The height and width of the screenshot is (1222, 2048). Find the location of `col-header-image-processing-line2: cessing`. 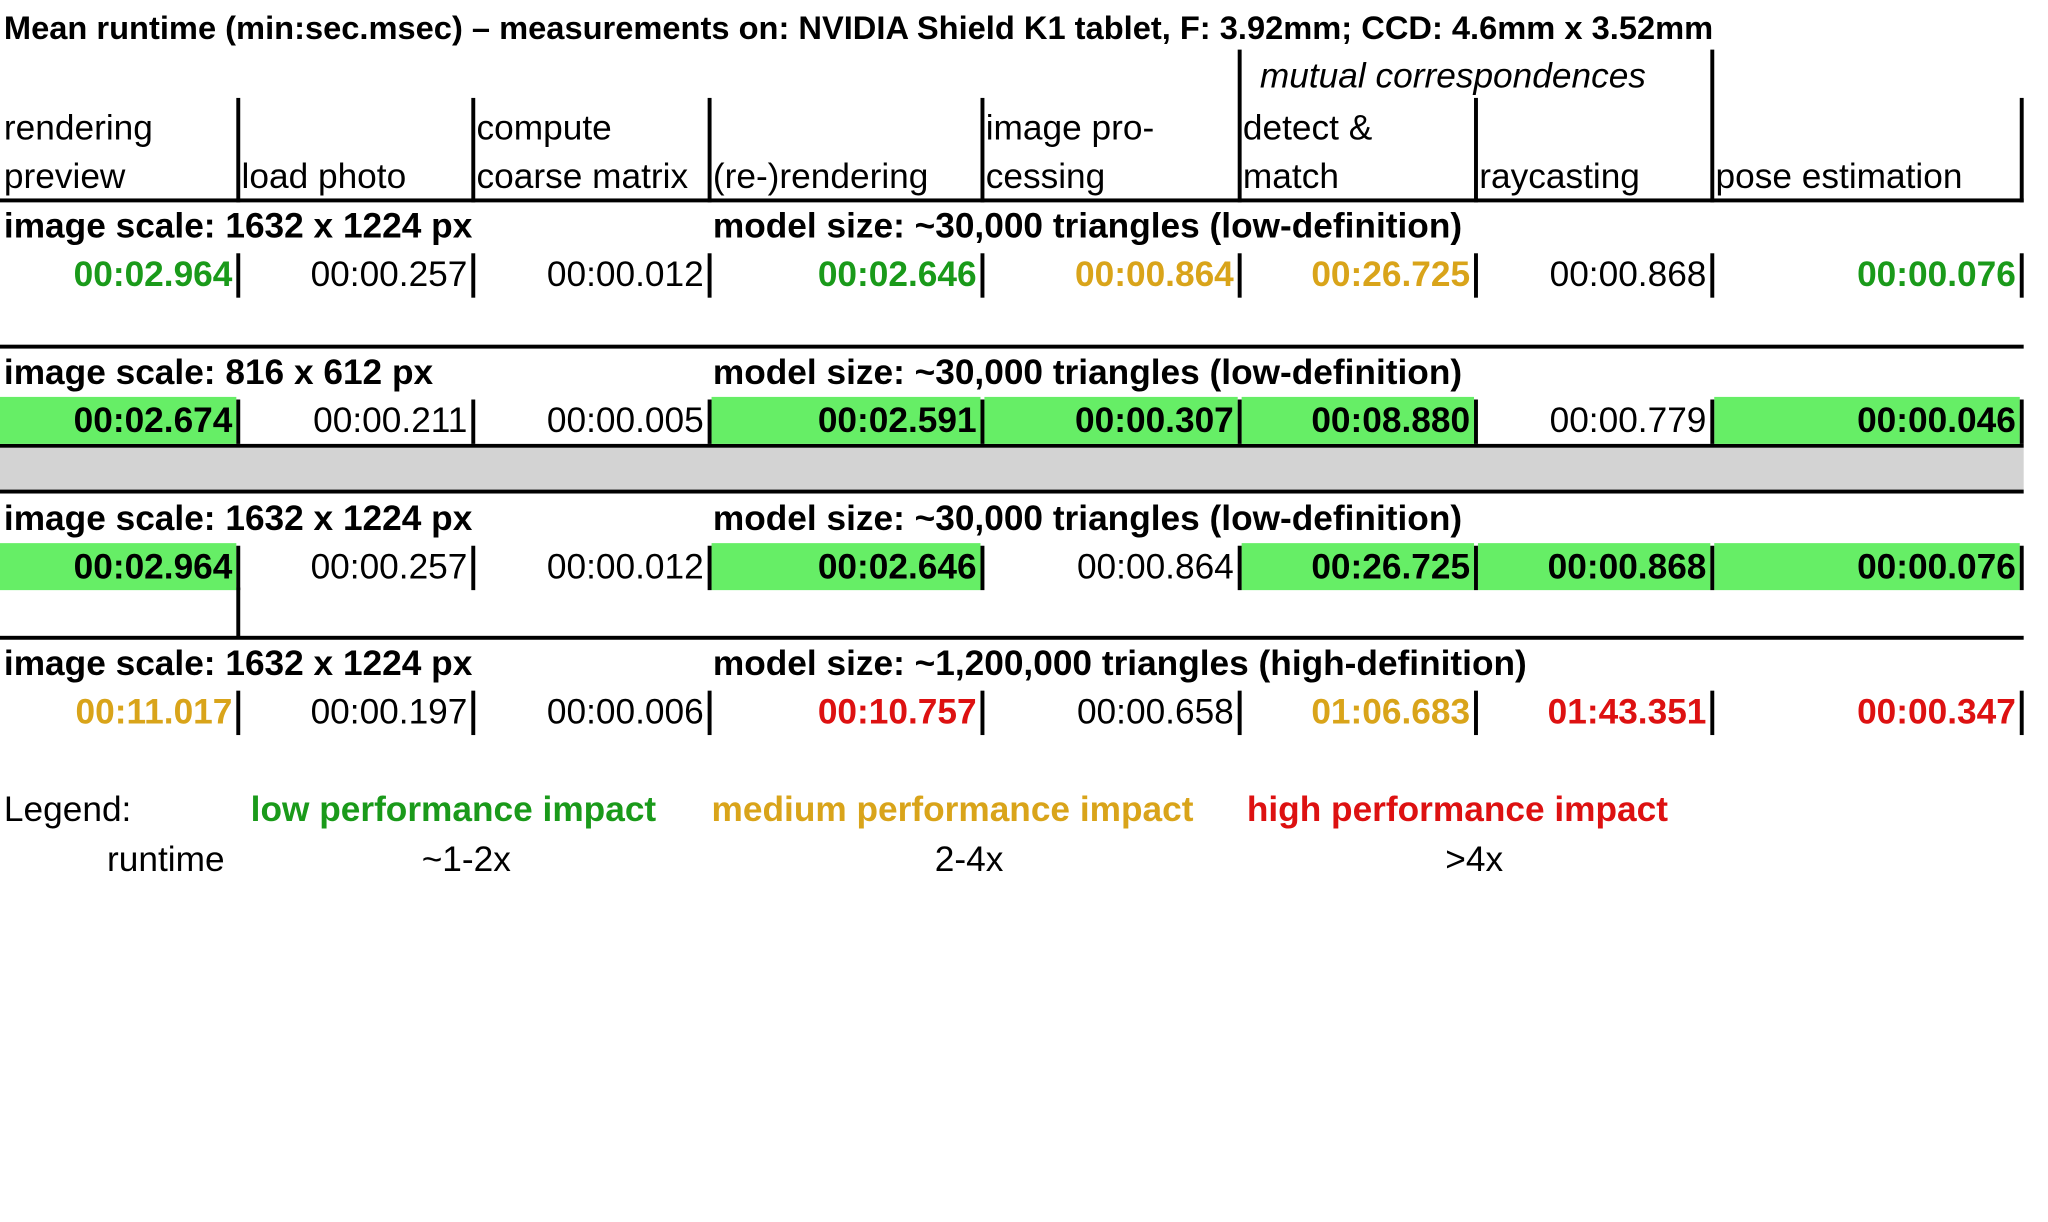

col-header-image-processing-line2: cessing is located at coordinates (1045, 176).